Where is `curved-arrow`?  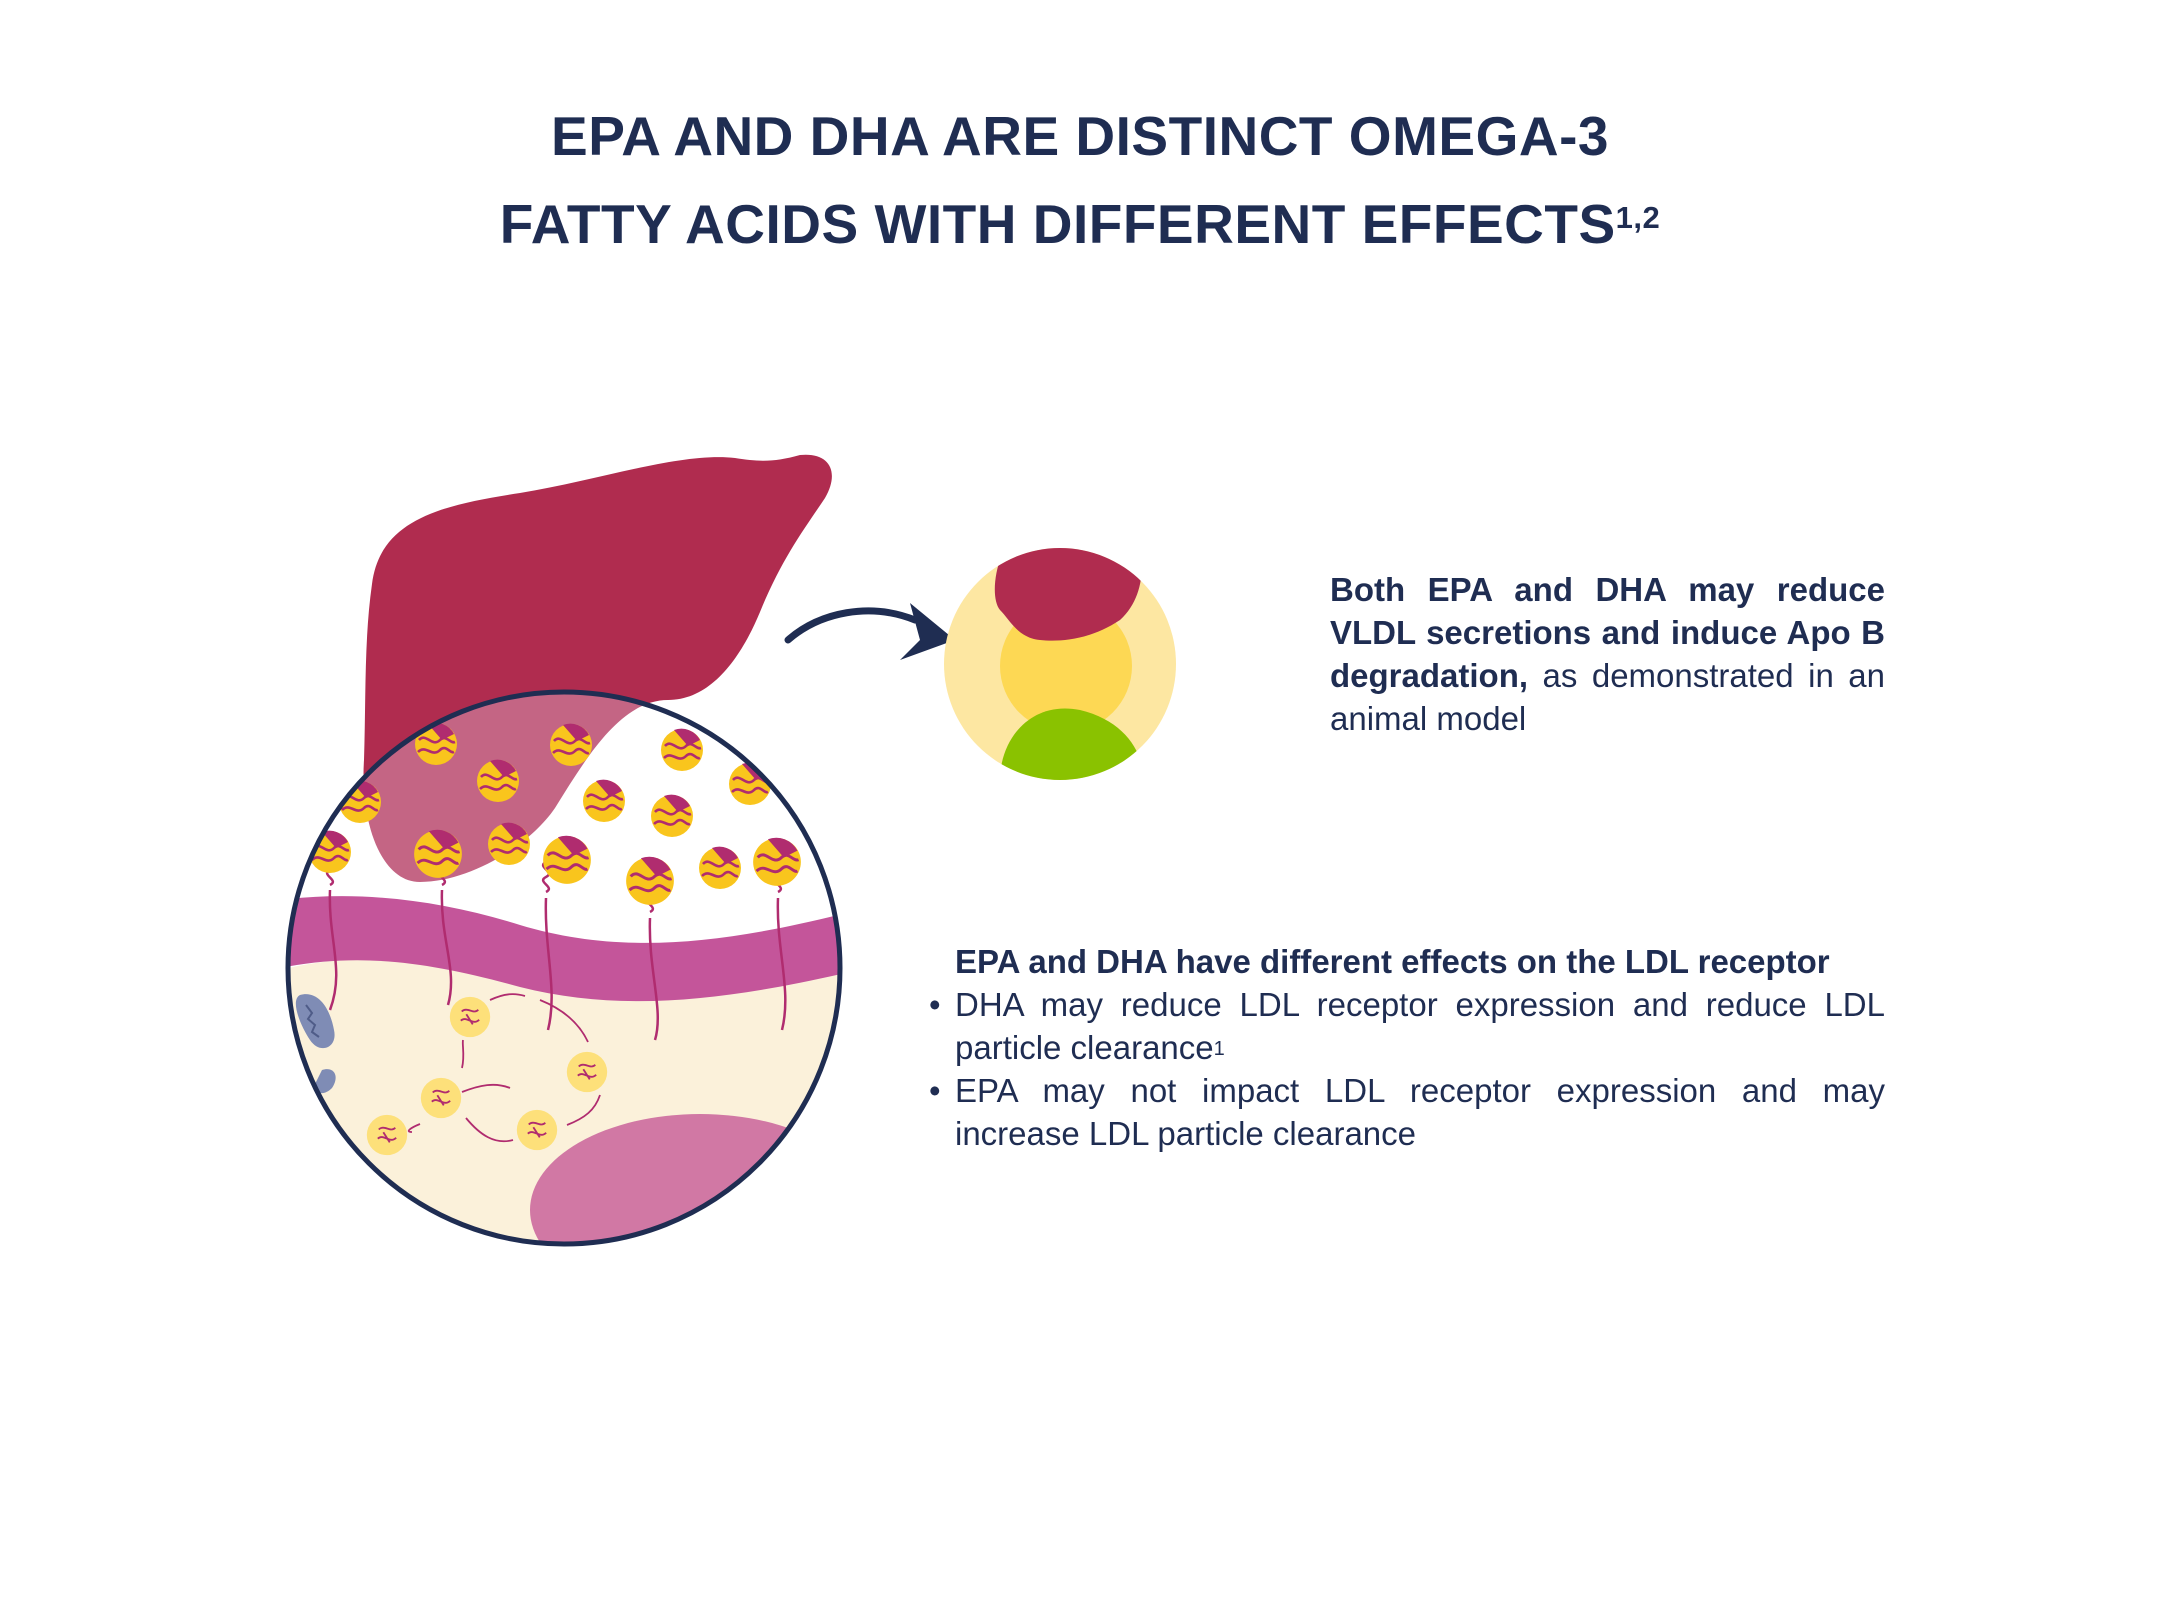 curved-arrow is located at coordinates (851, 625).